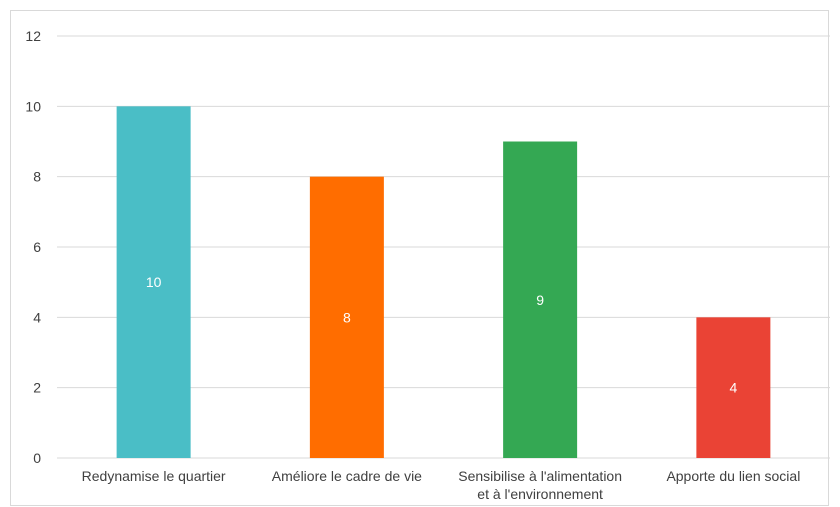 This screenshot has height=507, width=840. I want to click on x-category-label-line: Apporte du lien social, so click(733, 476).